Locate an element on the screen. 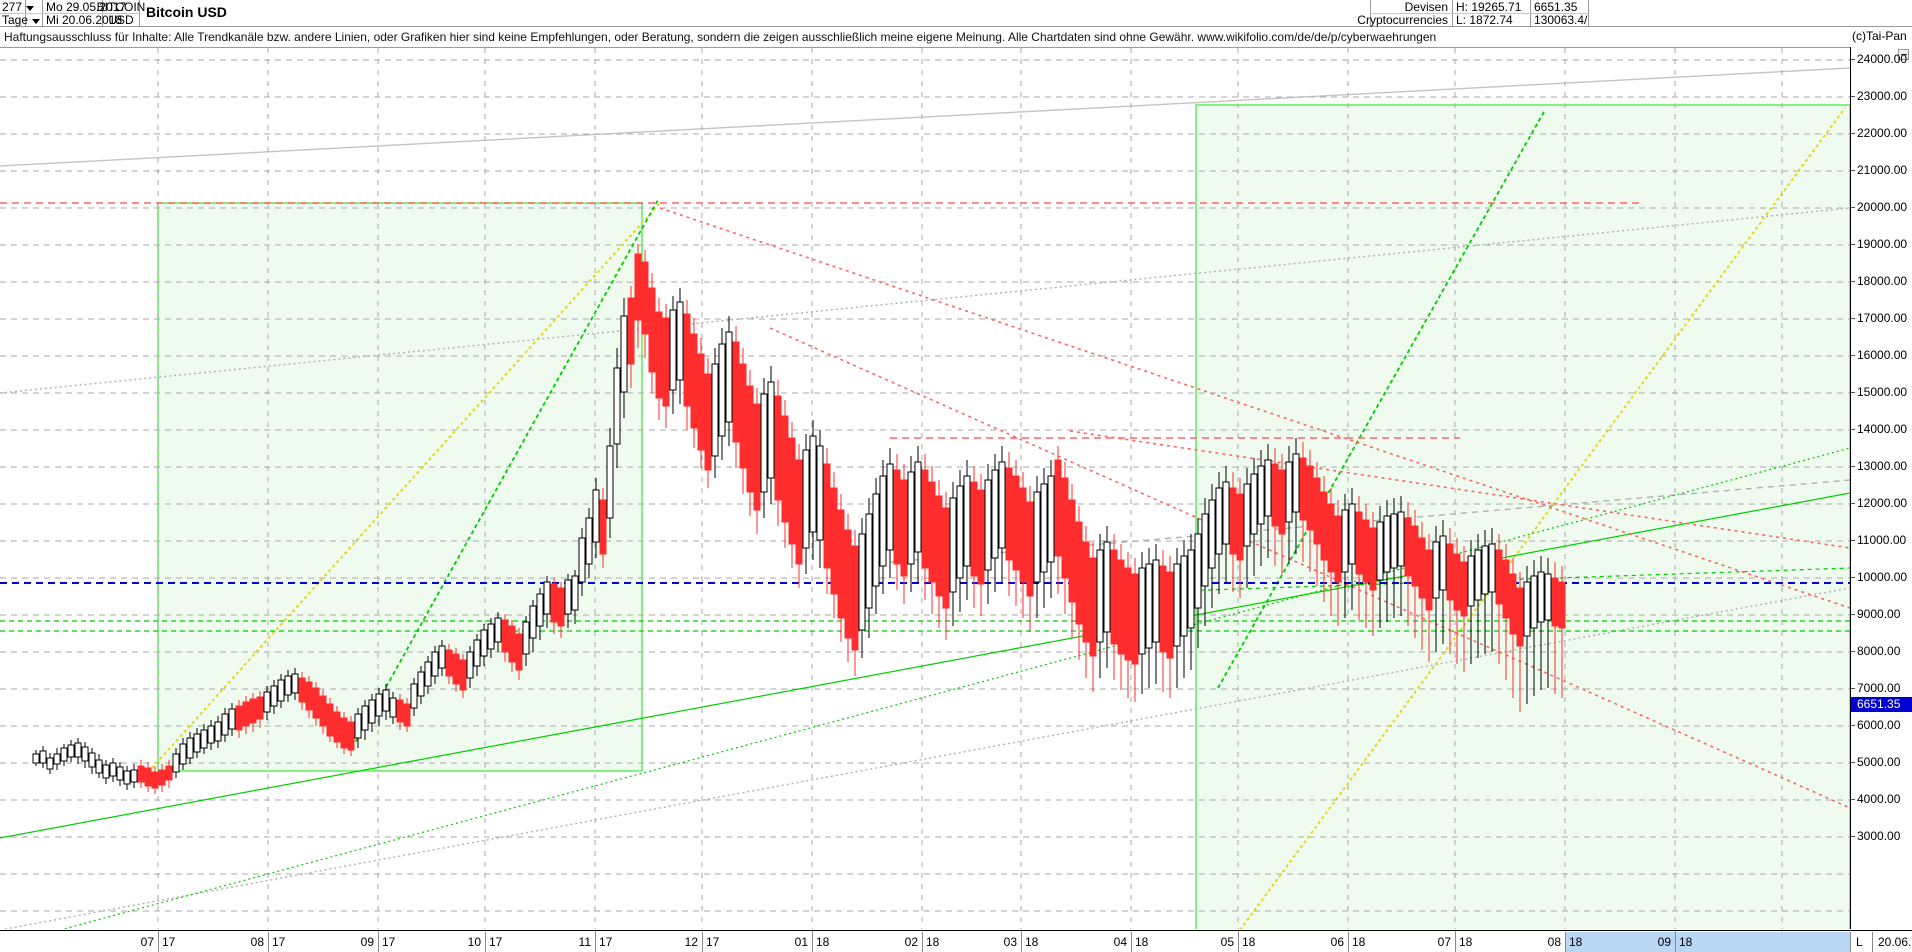 Image resolution: width=1912 pixels, height=952 pixels. price-axis-label: 19000.00 is located at coordinates (1882, 244).